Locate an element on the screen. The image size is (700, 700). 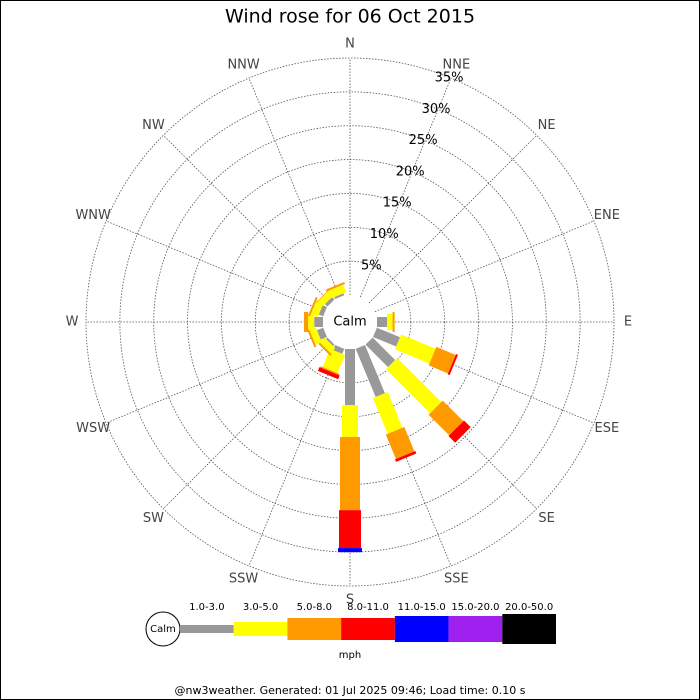
direction-label: NNE is located at coordinates (457, 65).